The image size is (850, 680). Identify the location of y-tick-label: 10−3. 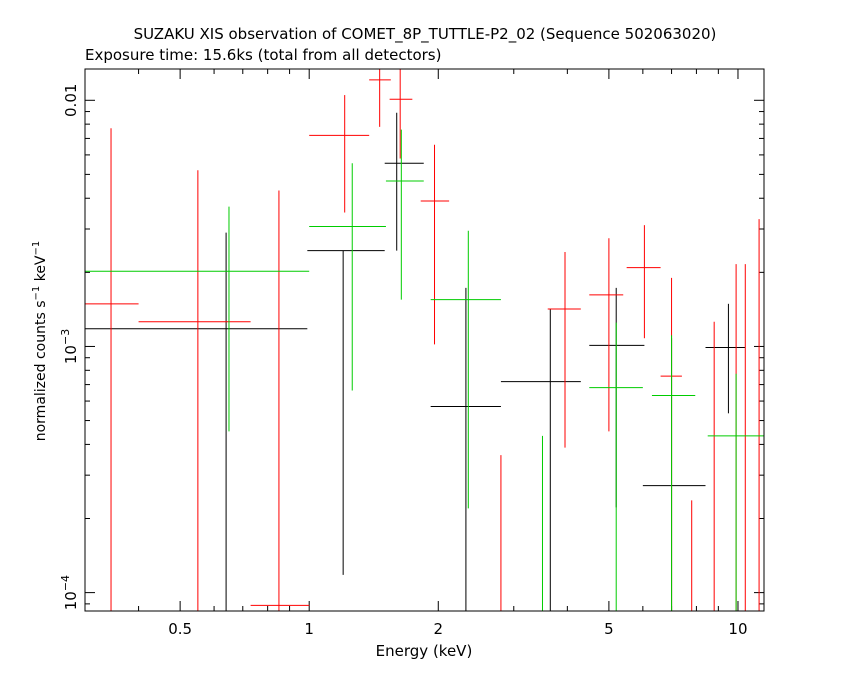
(69, 346).